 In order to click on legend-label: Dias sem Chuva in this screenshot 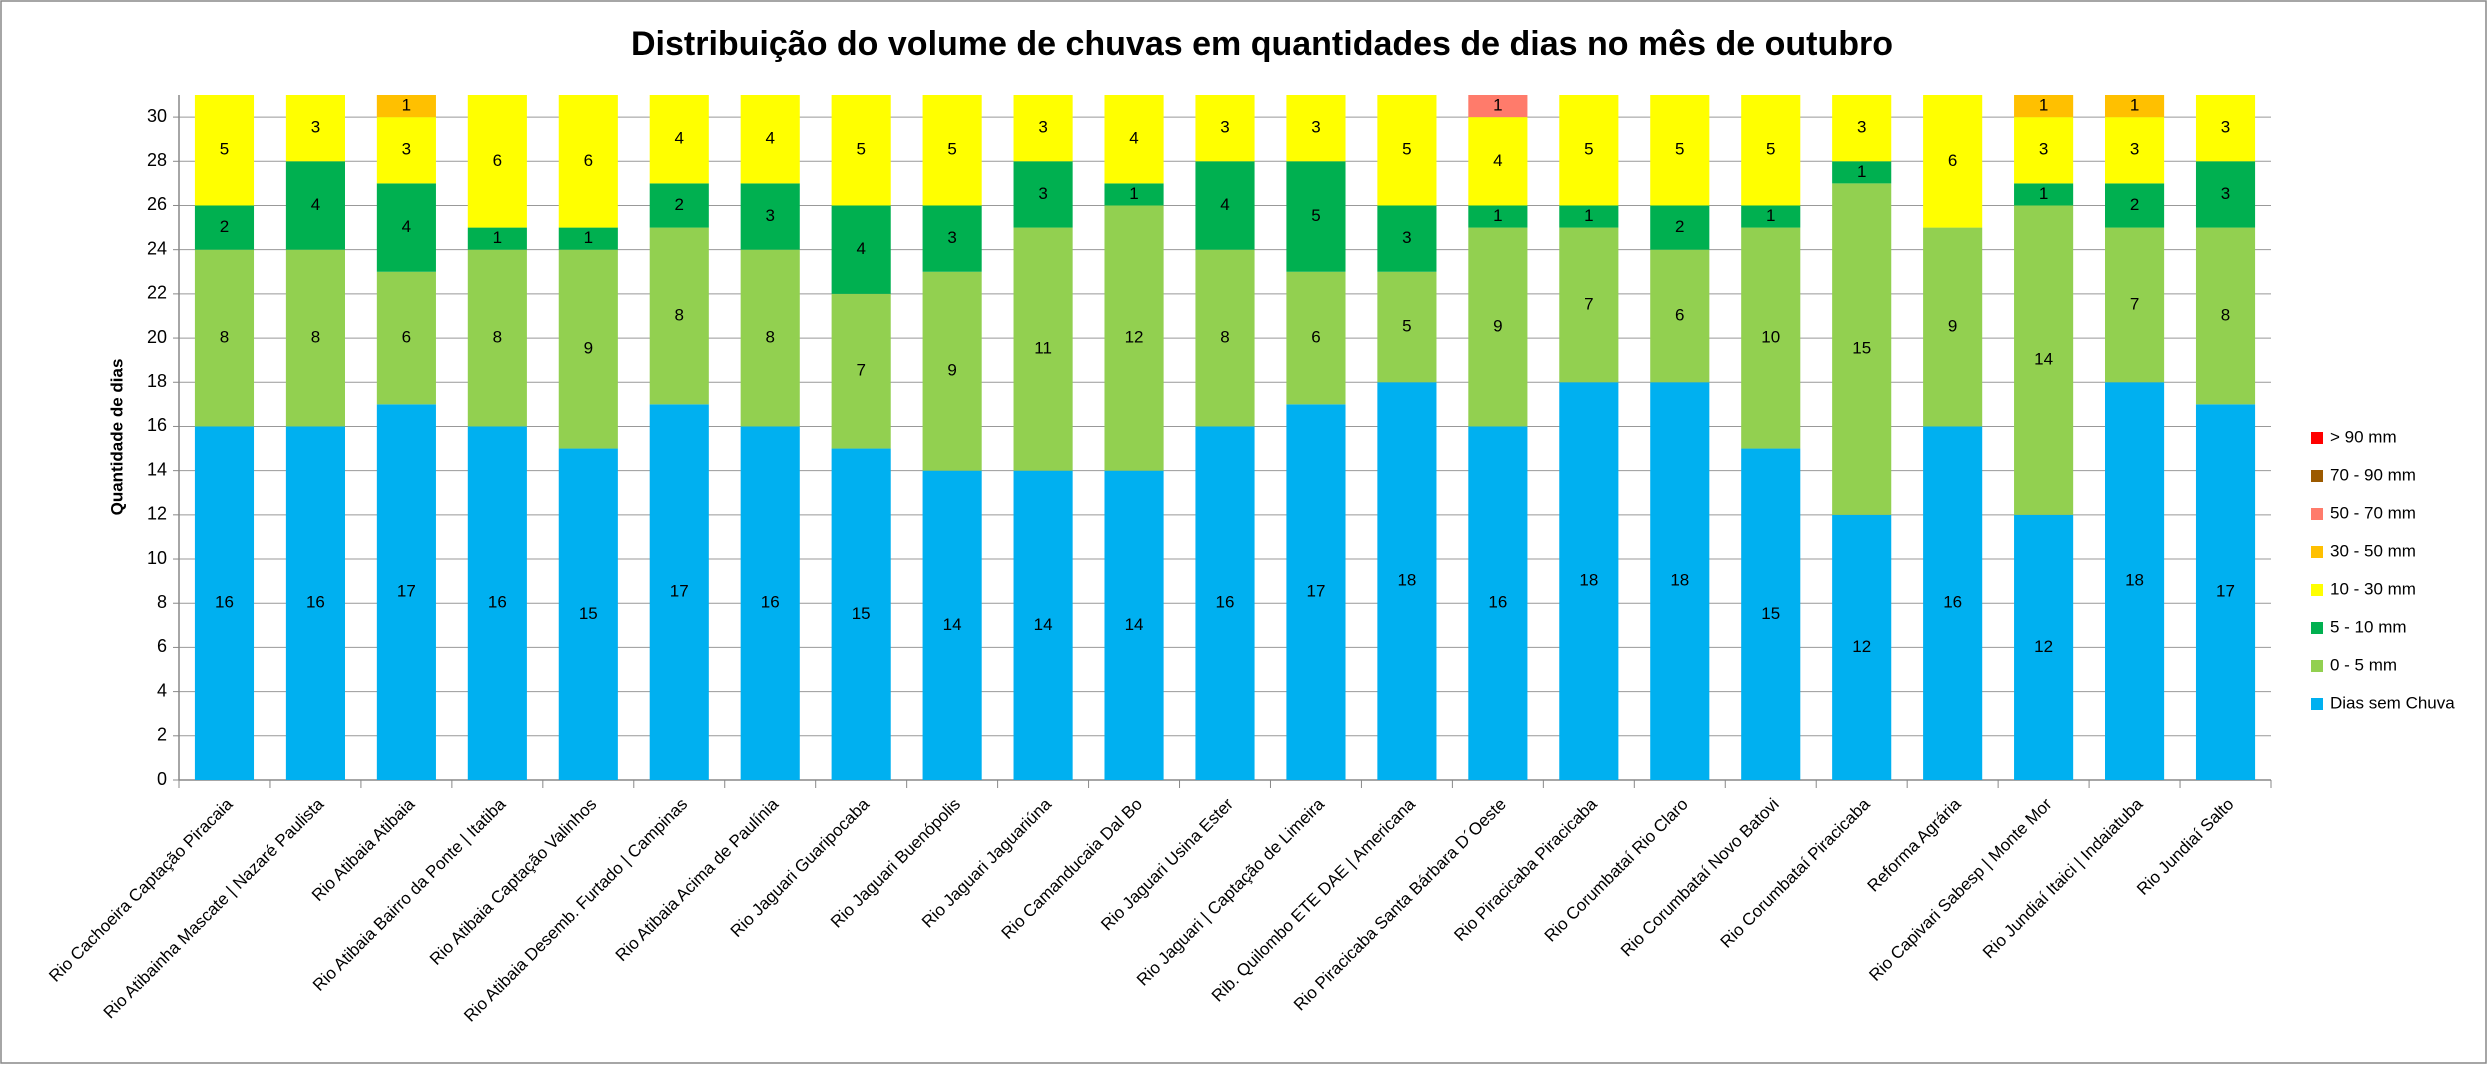, I will do `click(2392, 702)`.